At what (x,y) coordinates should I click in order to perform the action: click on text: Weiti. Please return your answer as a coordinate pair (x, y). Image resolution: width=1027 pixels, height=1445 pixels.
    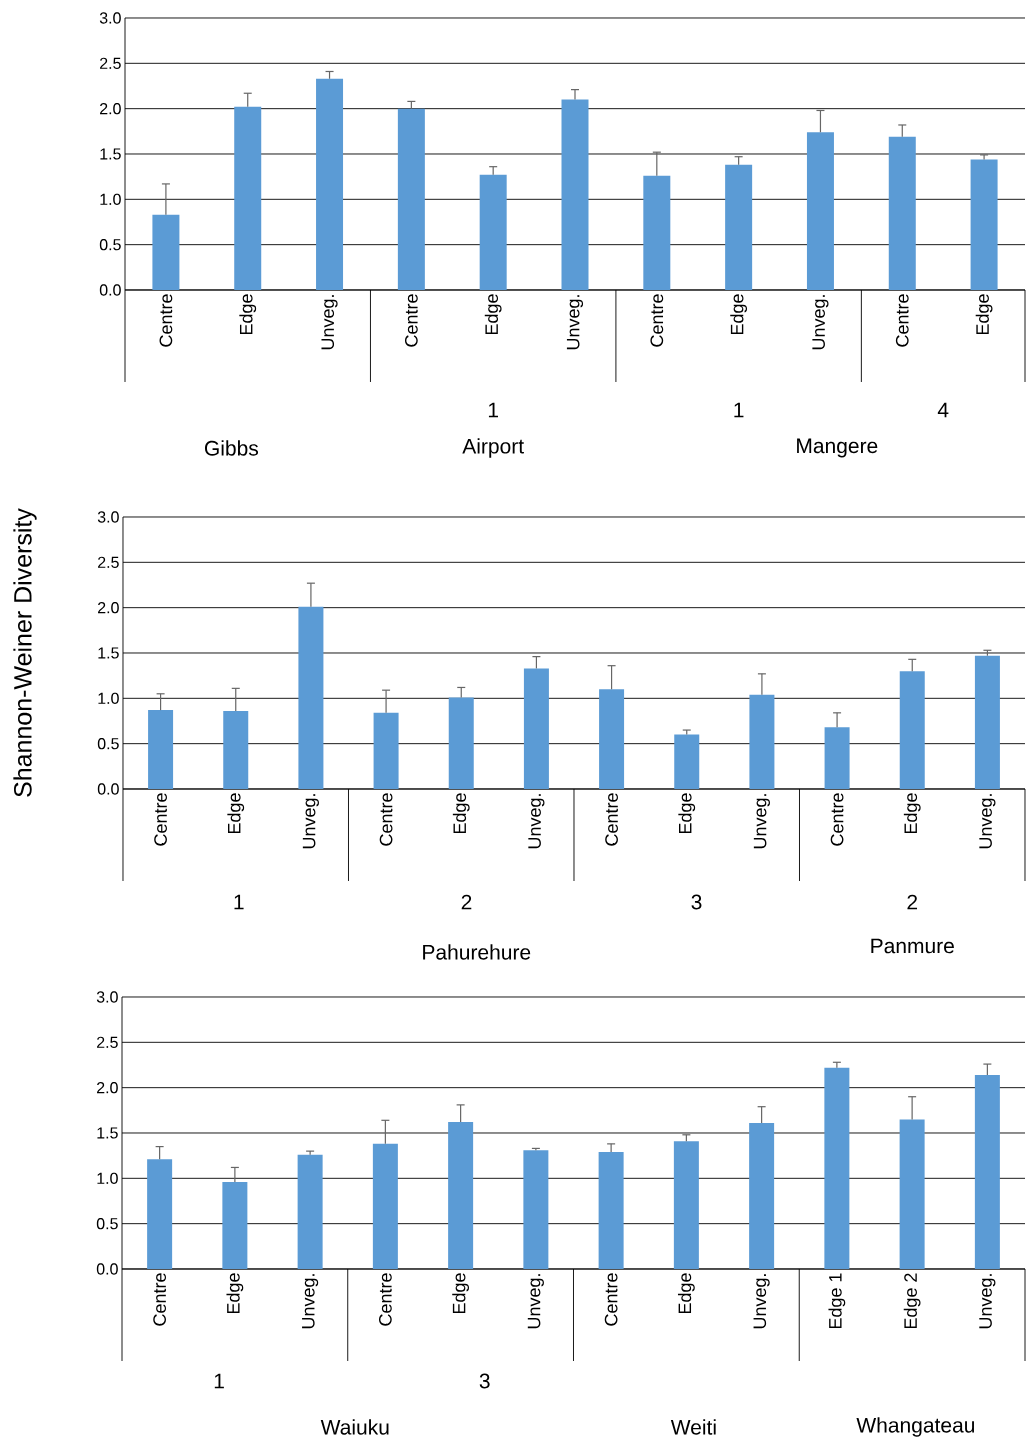
    Looking at the image, I should click on (693, 1427).